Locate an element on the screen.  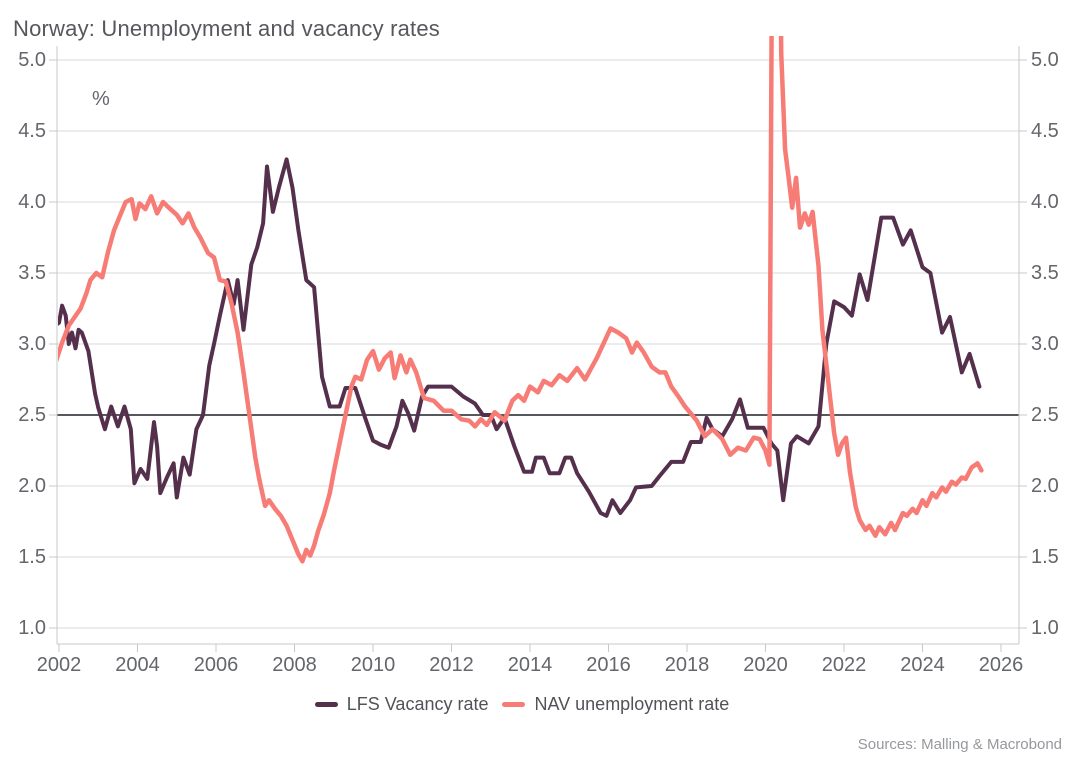
legend-item-nav-unemployment: NAV unemployment rate is located at coordinates (615, 704).